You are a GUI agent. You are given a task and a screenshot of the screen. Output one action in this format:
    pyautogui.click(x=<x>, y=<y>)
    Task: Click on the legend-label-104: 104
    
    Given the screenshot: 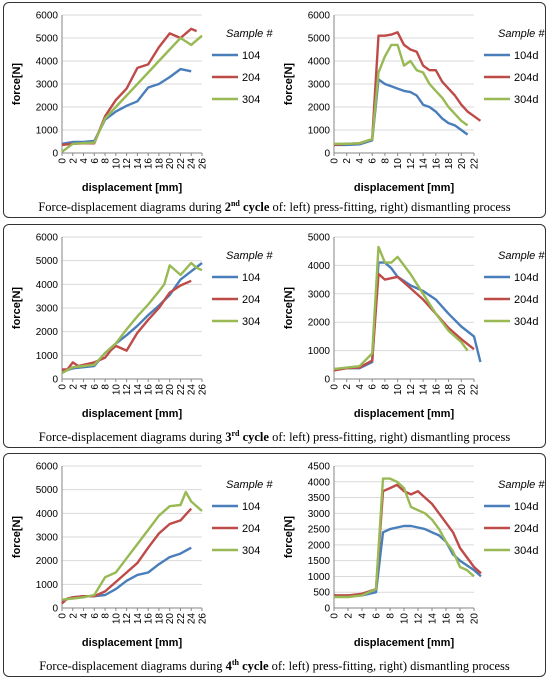 What is the action you would take?
    pyautogui.click(x=251, y=56)
    